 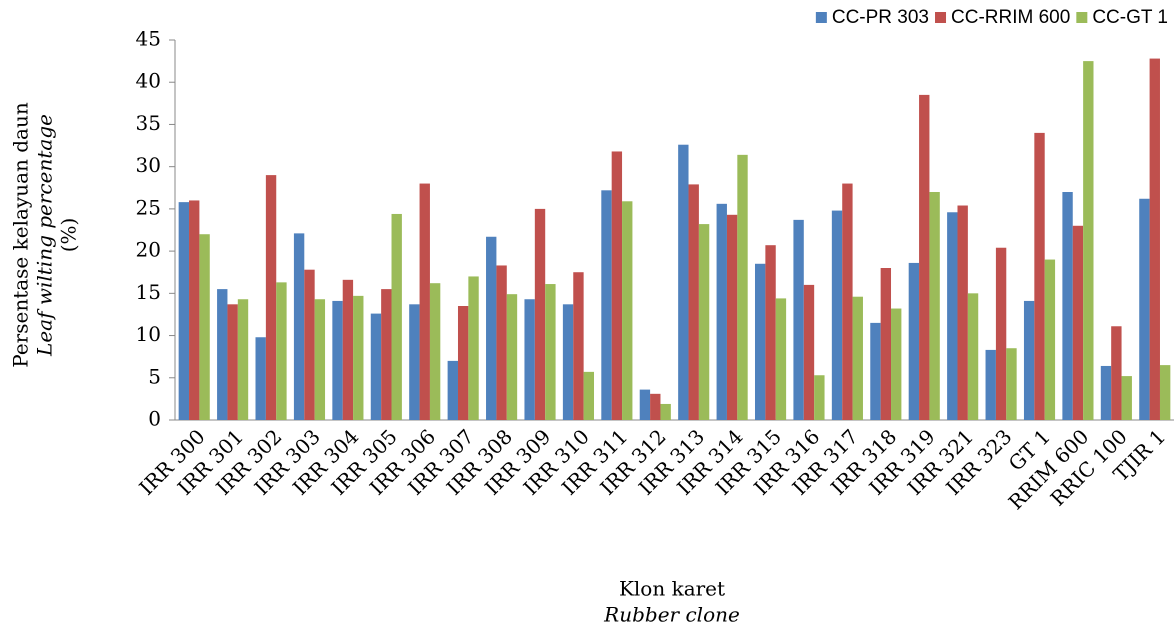 I want to click on legend: CC-PR 303 CC-RRIM 600 CC-GT 1, so click(x=991, y=17).